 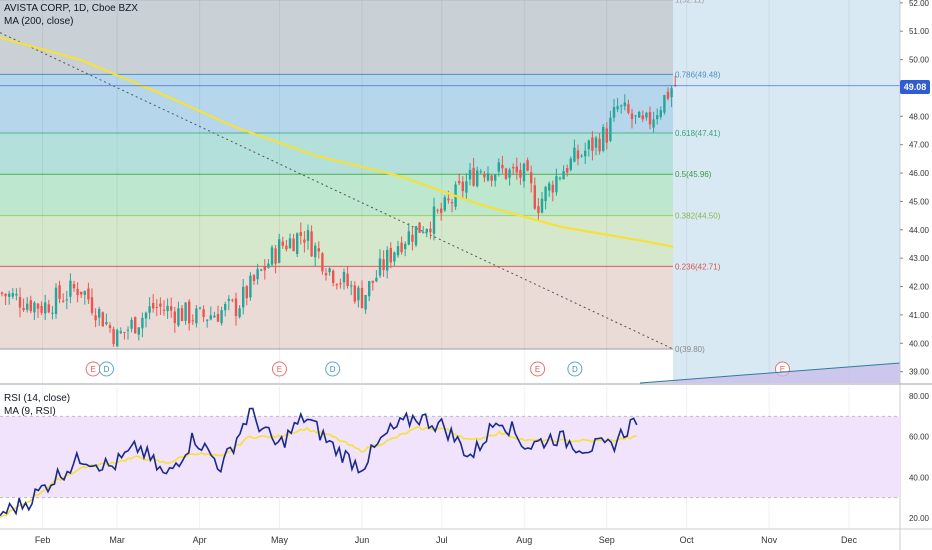 What do you see at coordinates (698, 216) in the screenshot?
I see `fib-label-0.382: 0.382(44.50)` at bounding box center [698, 216].